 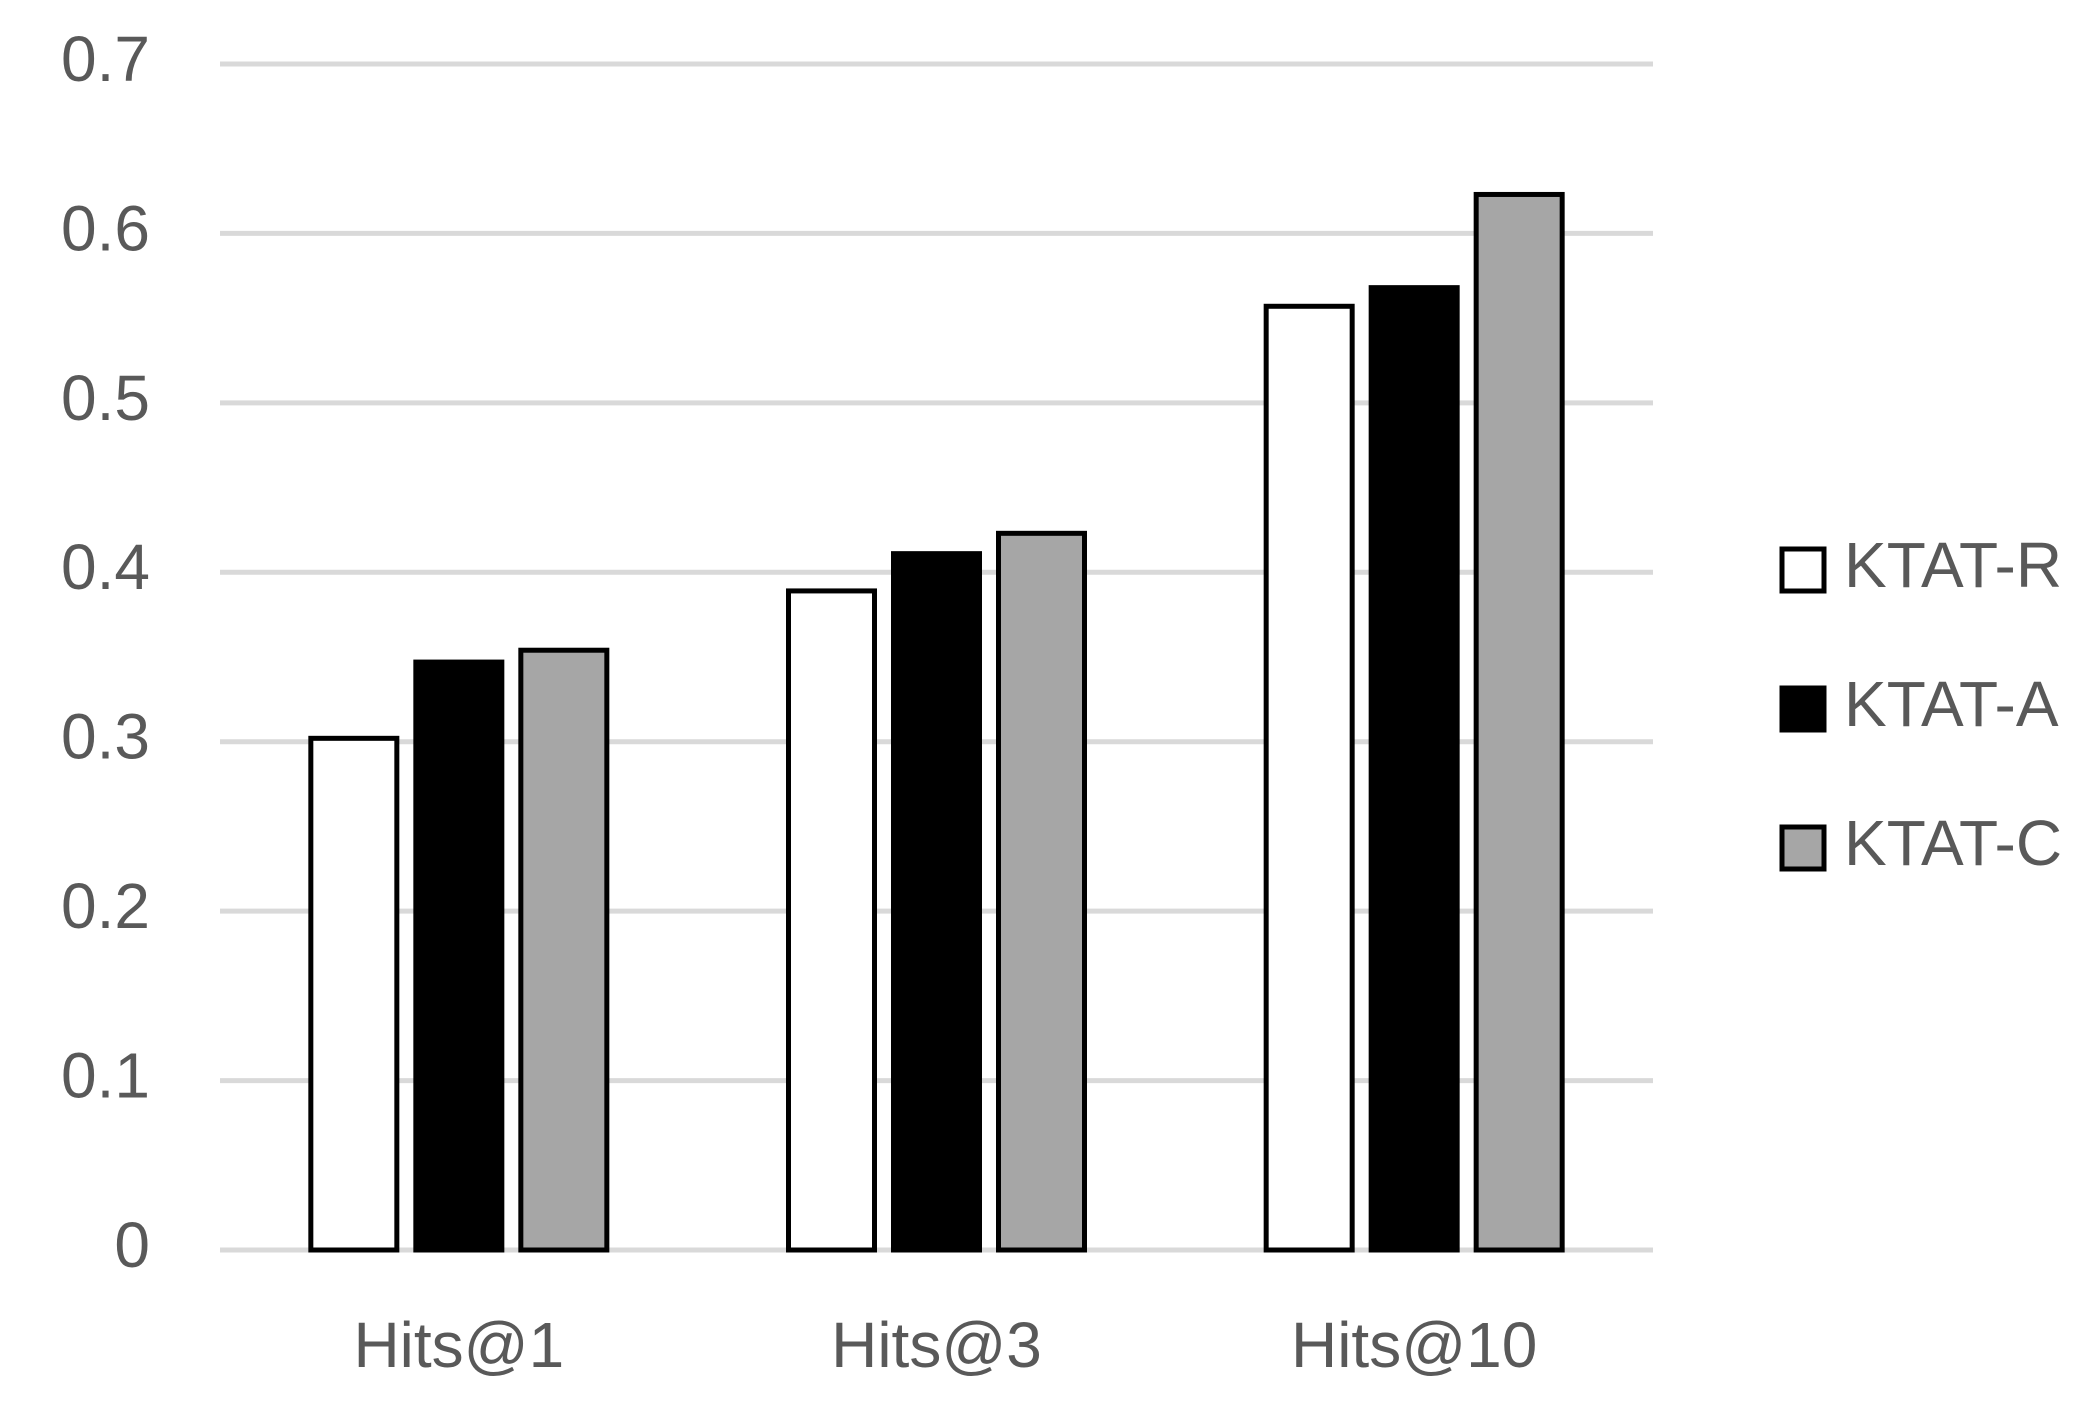 I want to click on y-tick-label: 0, so click(x=132, y=1245).